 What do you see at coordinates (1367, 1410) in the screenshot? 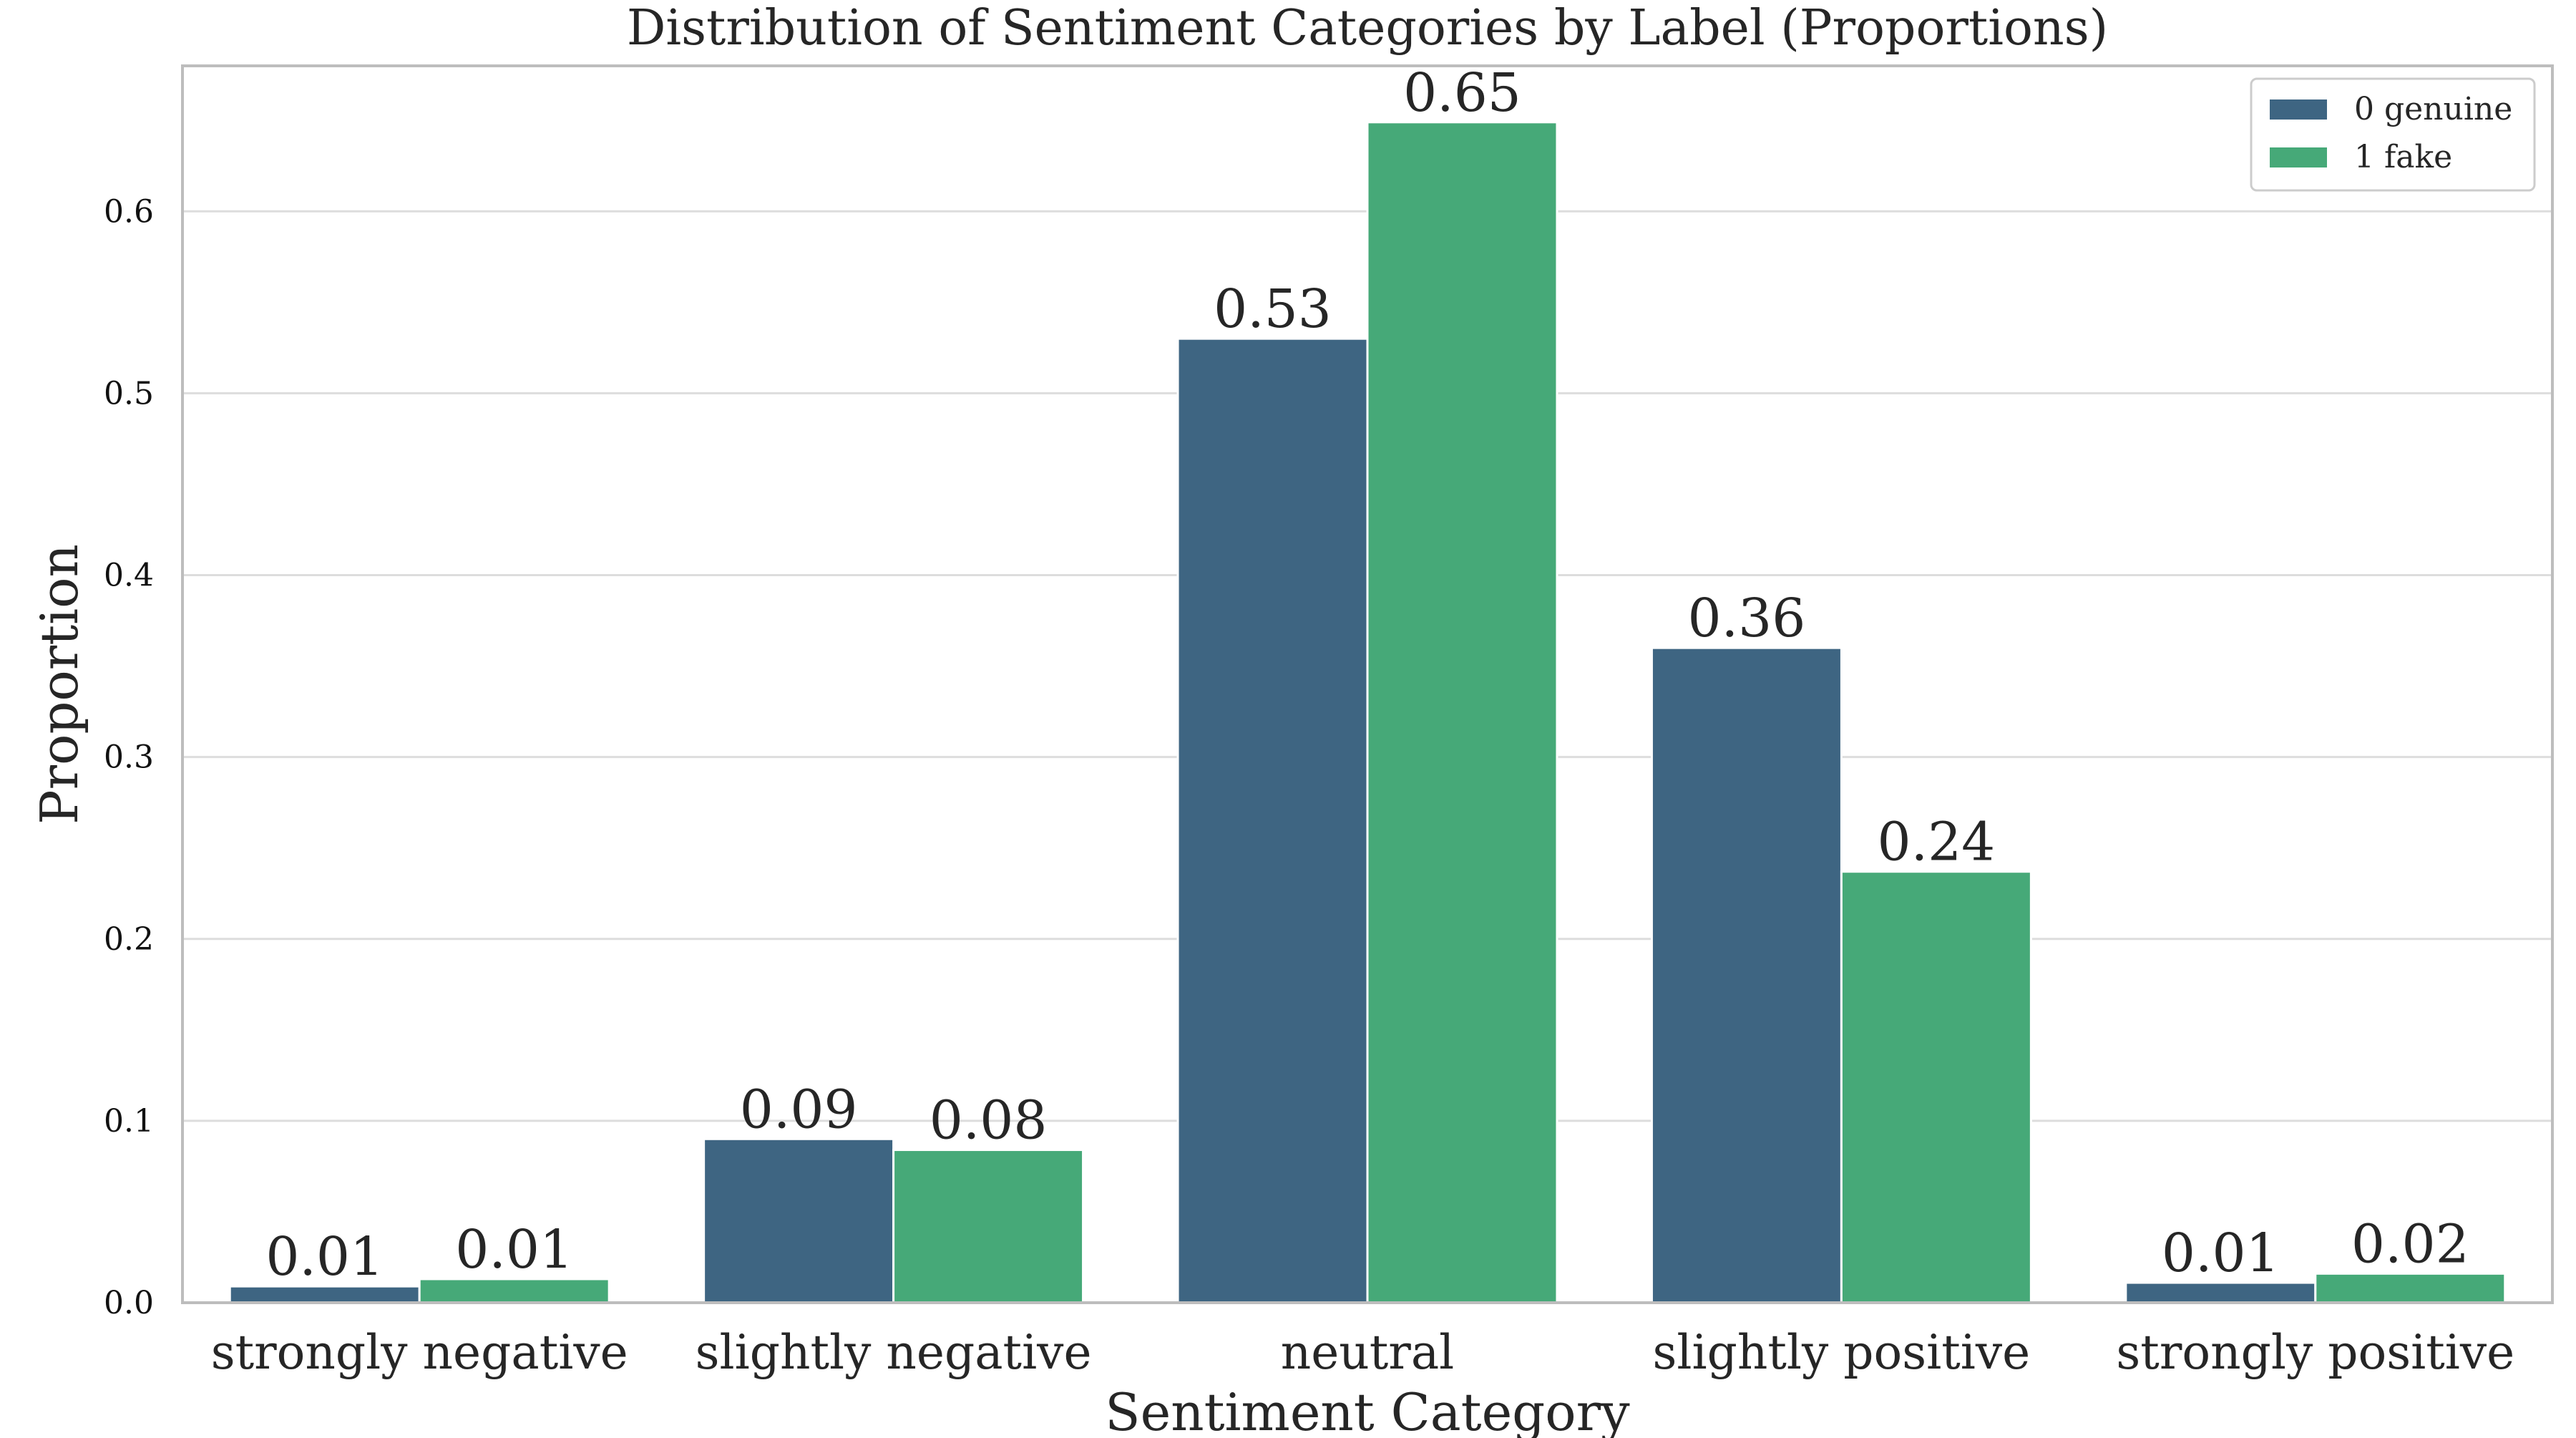
I see `x-axis-label: Sentiment Category` at bounding box center [1367, 1410].